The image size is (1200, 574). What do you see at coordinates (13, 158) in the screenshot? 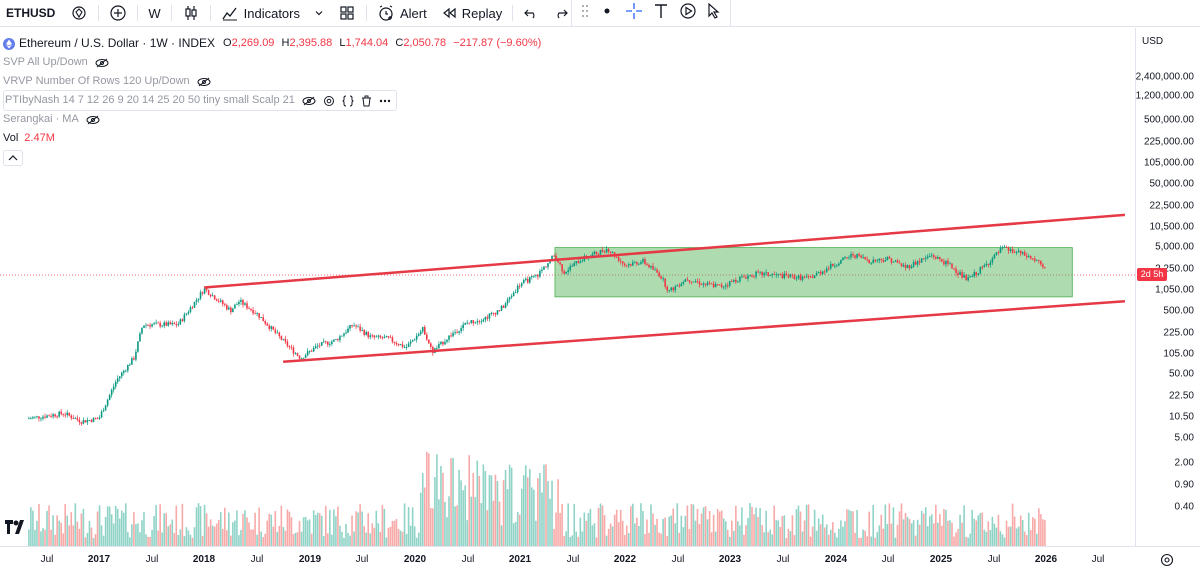
I see `collapse-legend-button` at bounding box center [13, 158].